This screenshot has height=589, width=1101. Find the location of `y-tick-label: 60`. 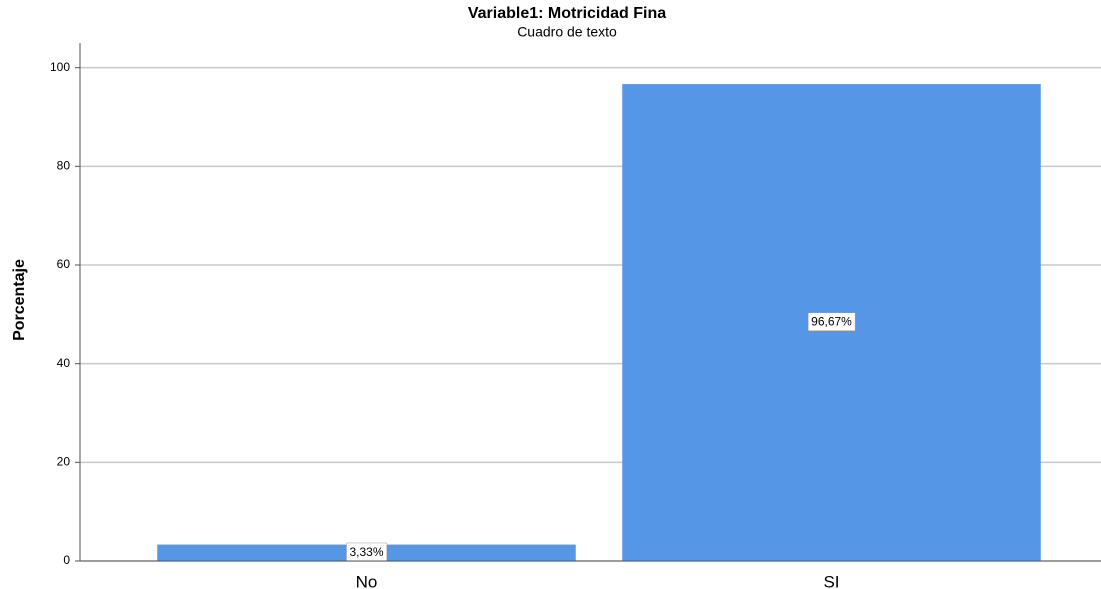

y-tick-label: 60 is located at coordinates (64, 264).